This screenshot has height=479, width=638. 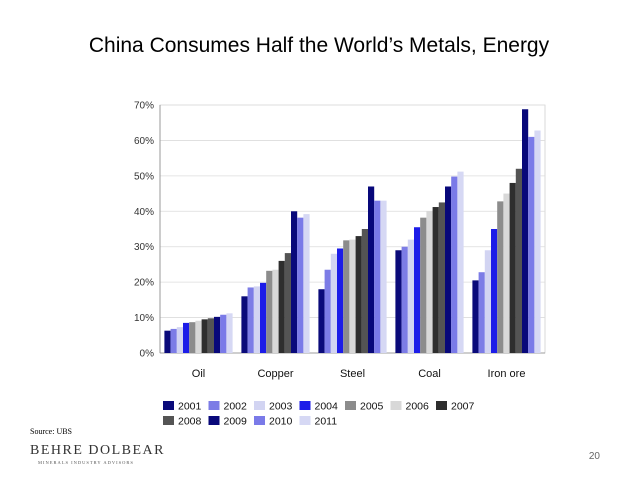 I want to click on bar-coal-2011, so click(x=460, y=262).